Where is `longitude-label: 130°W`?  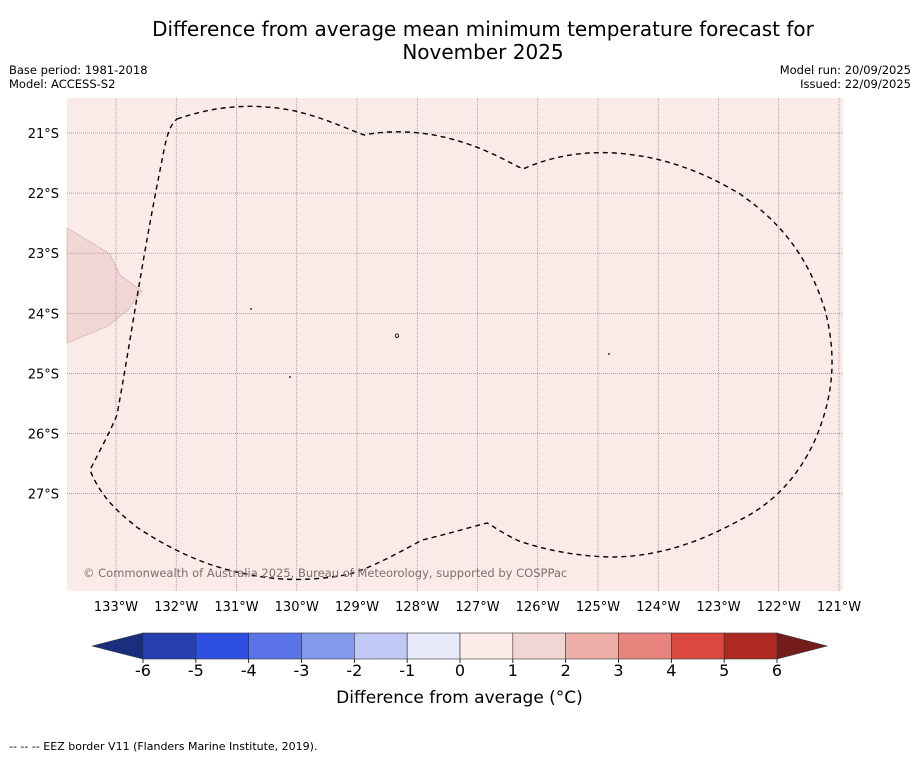
longitude-label: 130°W is located at coordinates (297, 607).